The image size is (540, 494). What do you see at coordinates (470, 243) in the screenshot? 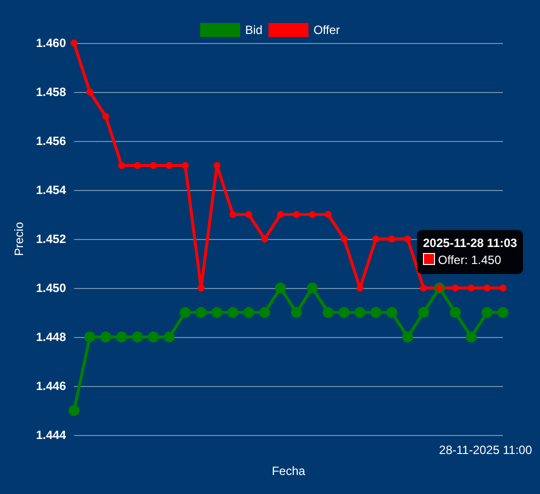
I see `annotation: 2025-11-28 11:03` at bounding box center [470, 243].